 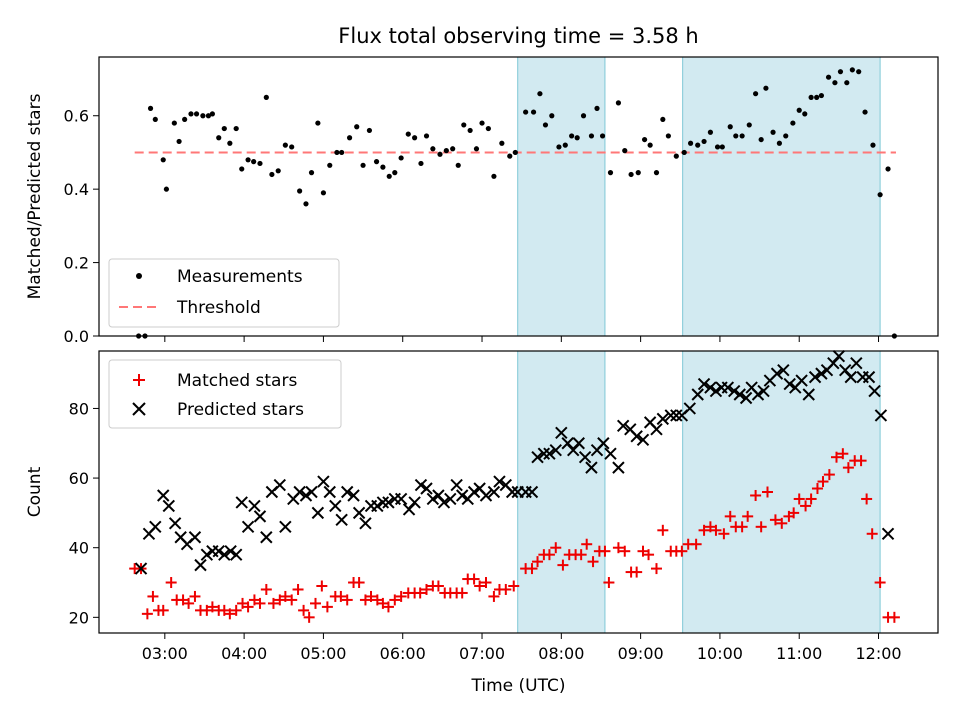 What do you see at coordinates (878, 653) in the screenshot?
I see `x-tick-label: 12:00` at bounding box center [878, 653].